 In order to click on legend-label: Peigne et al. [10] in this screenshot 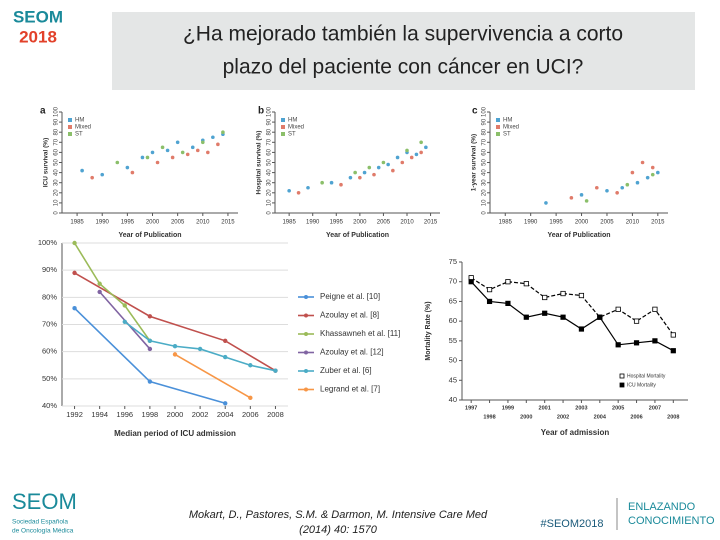, I will do `click(350, 296)`.